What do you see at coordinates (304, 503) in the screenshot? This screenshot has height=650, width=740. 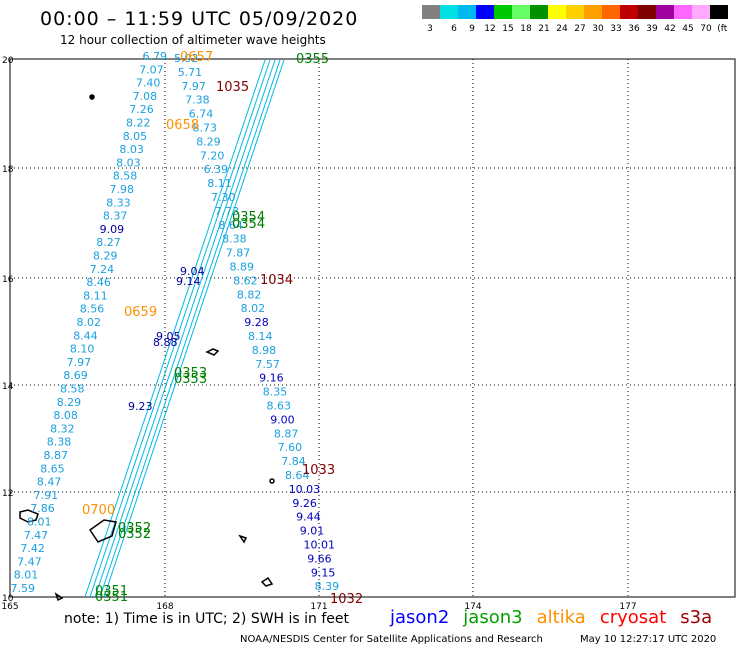 I see `swh-value: 9.26` at bounding box center [304, 503].